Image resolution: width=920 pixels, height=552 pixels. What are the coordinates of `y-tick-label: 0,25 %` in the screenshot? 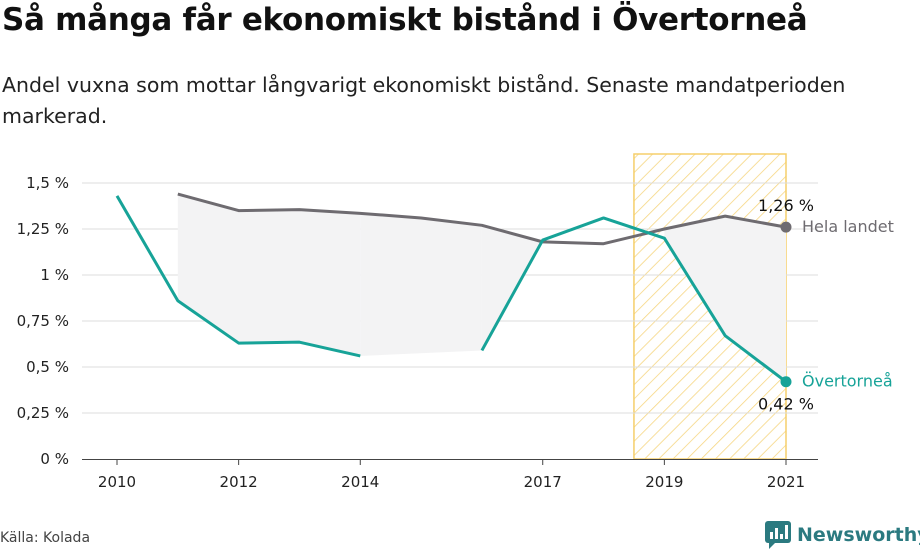 It's located at (43, 413).